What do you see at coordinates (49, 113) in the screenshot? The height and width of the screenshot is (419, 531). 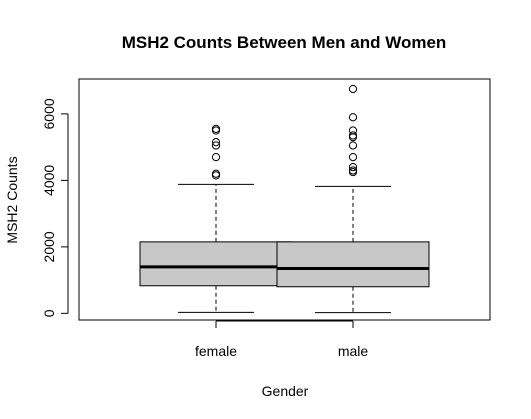 I see `y-tick-label: 6000` at bounding box center [49, 113].